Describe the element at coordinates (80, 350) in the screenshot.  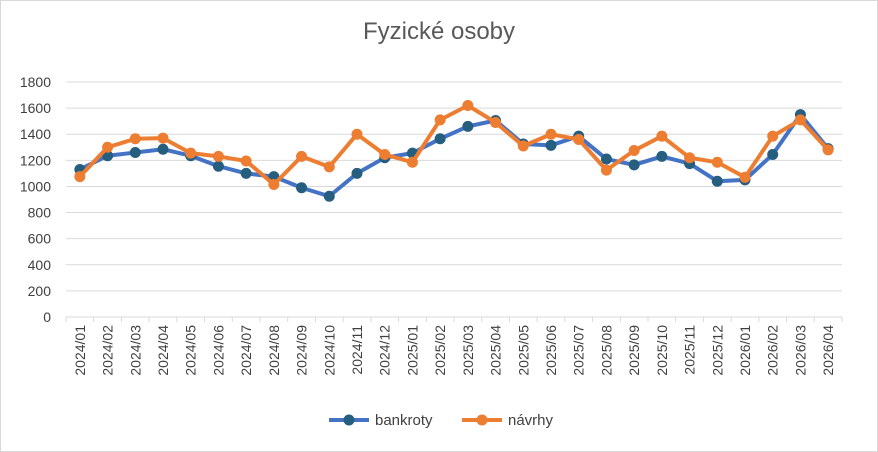
I see `x-tick-label: 2024/01` at that location.